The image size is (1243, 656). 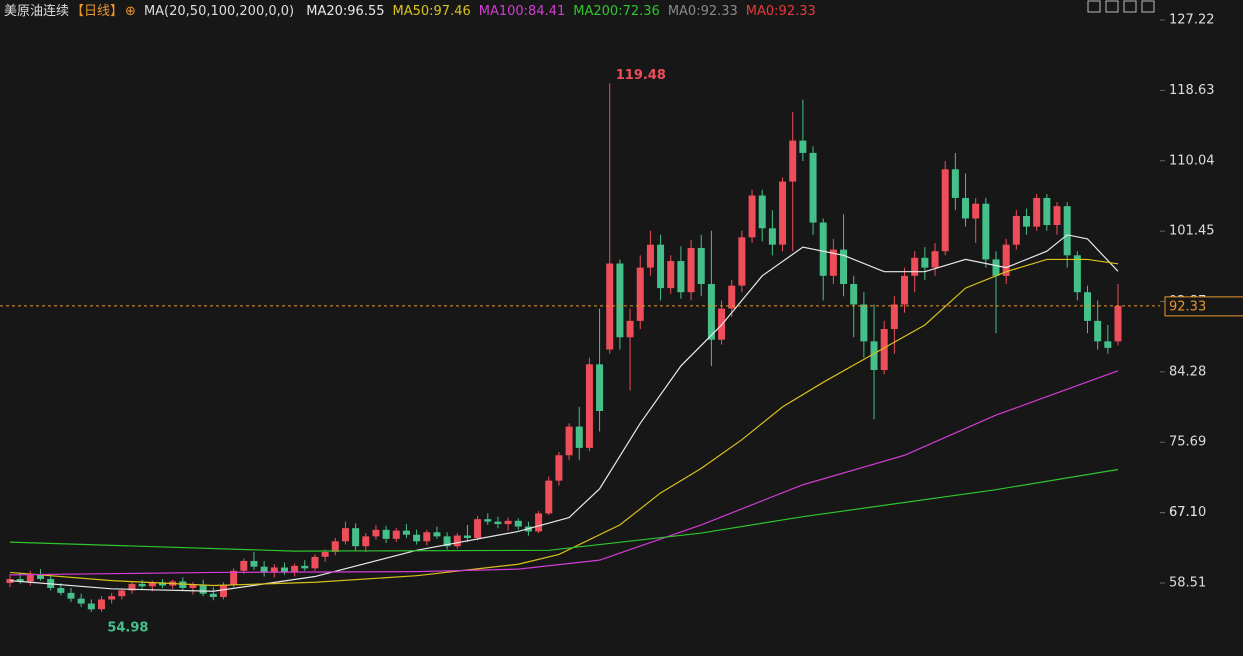 What do you see at coordinates (1192, 160) in the screenshot?
I see `y-tick-label: 110.04` at bounding box center [1192, 160].